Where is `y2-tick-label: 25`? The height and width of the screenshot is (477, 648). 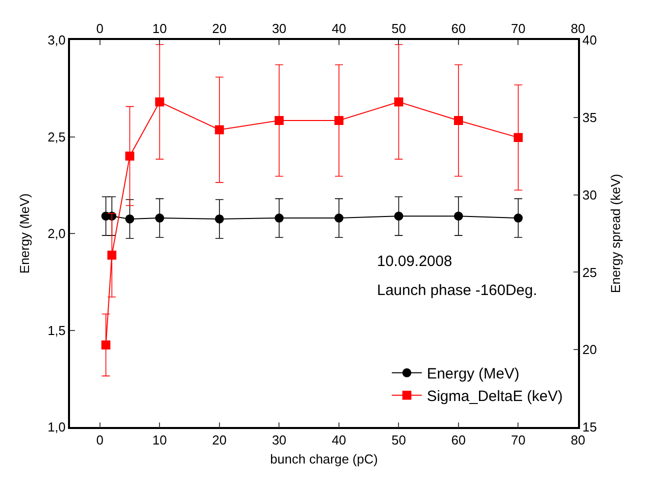
y2-tick-label: 25 is located at coordinates (589, 272).